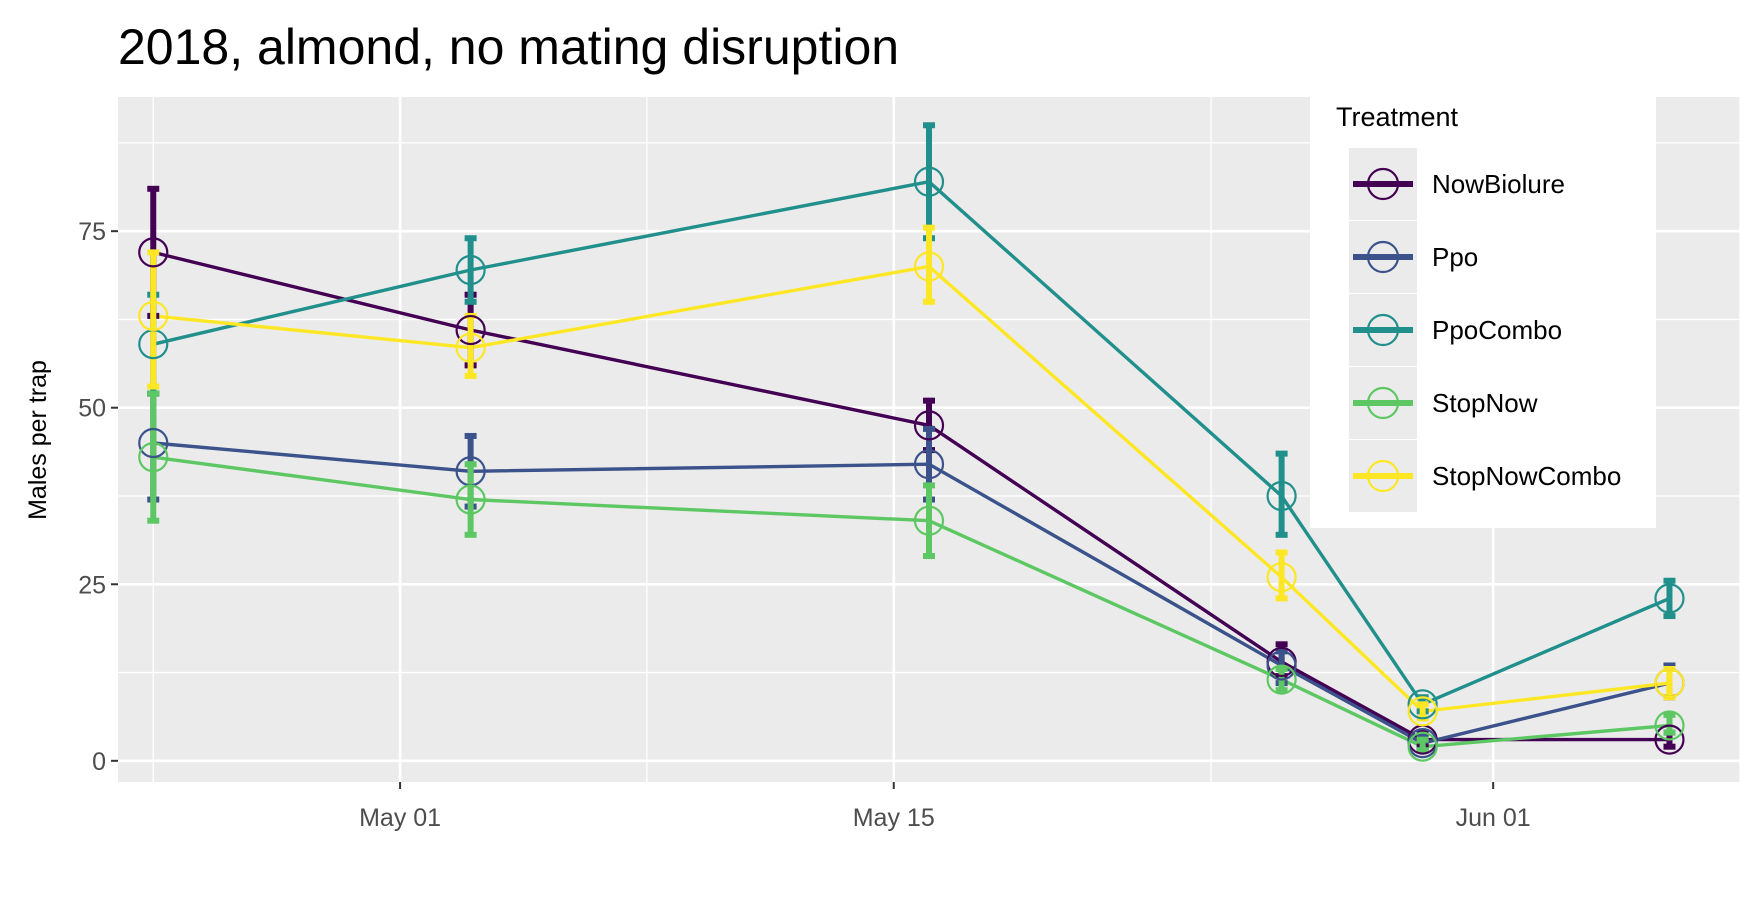 This screenshot has height=900, width=1749. Describe the element at coordinates (1497, 330) in the screenshot. I see `legend-label-ppocombo: PpoCombo` at that location.